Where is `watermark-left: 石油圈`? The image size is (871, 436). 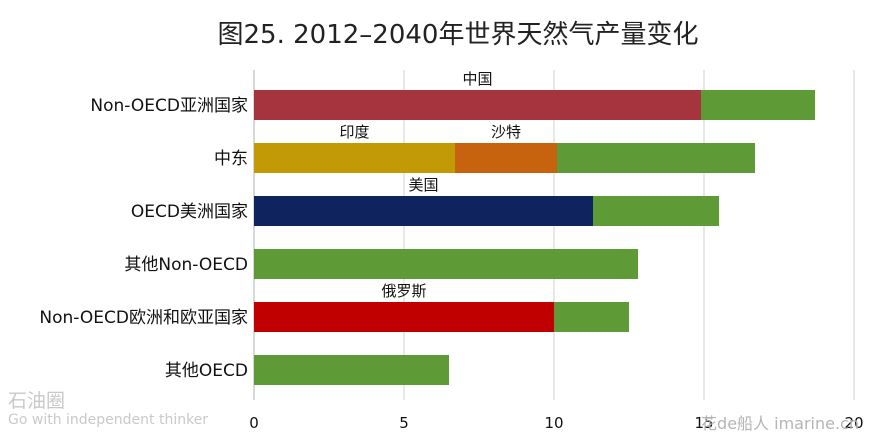 watermark-left: 石油圈 is located at coordinates (37, 401).